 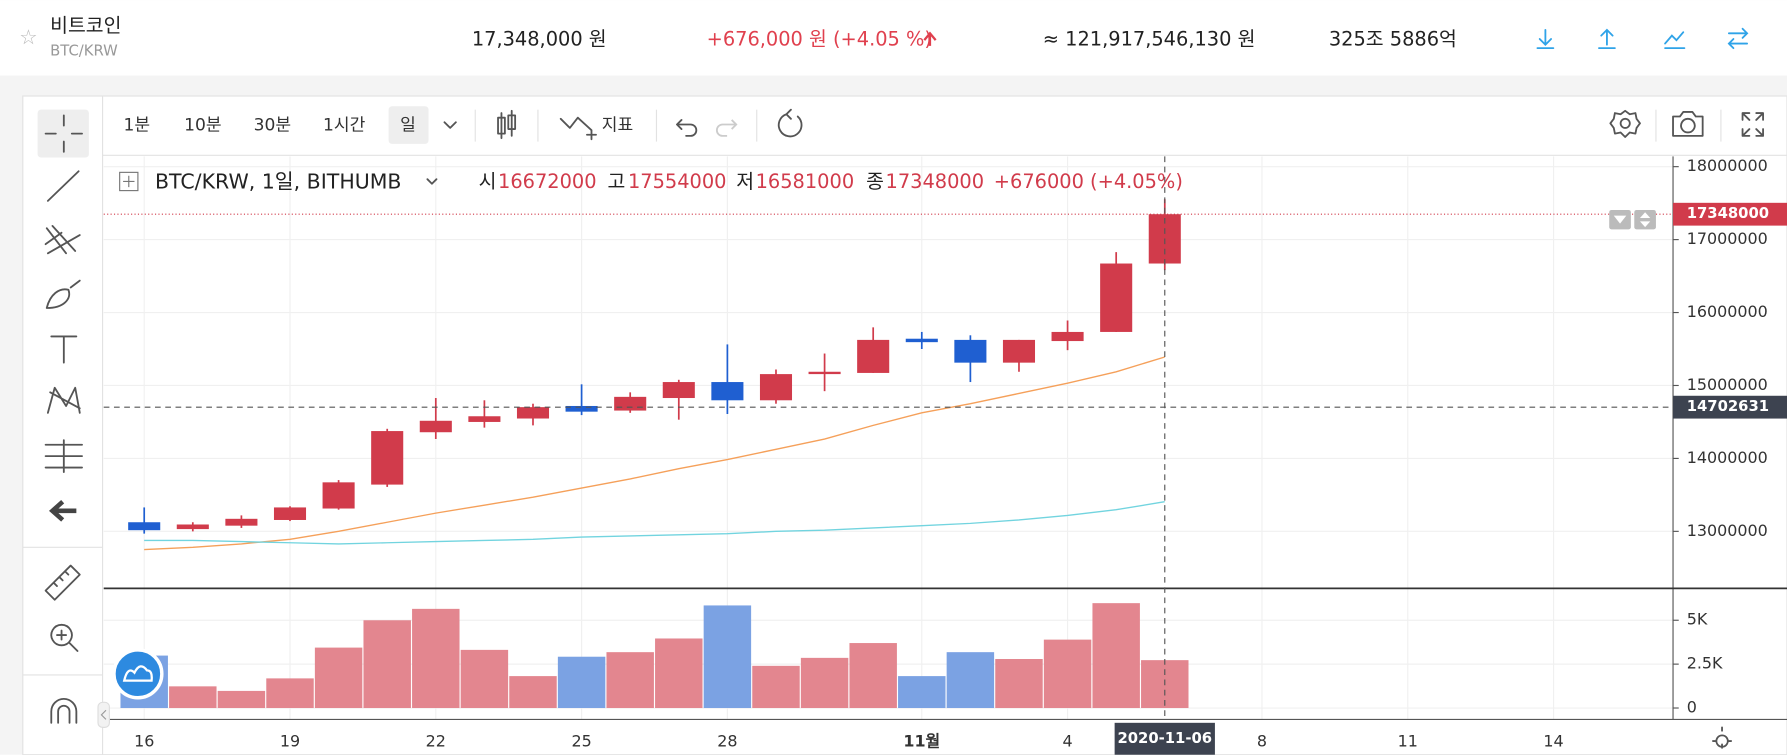 I want to click on crosshair-date-label: 2020-11-06, so click(x=1164, y=738).